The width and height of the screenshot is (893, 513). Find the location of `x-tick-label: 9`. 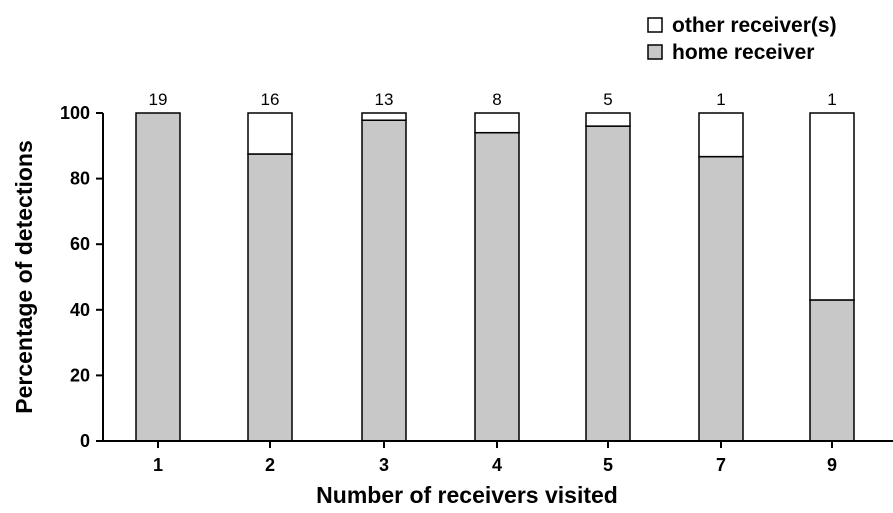

x-tick-label: 9 is located at coordinates (832, 465).